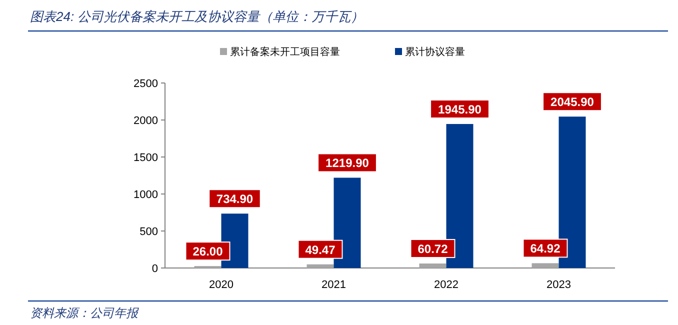  Describe the element at coordinates (460, 109) in the screenshot. I see `data-label: 1945.90` at that location.